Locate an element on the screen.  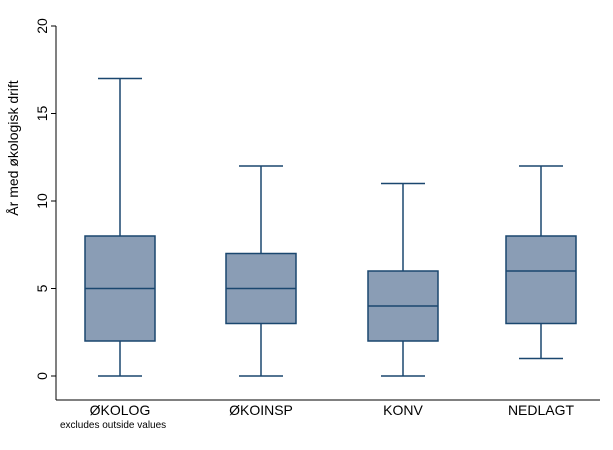
y-tick-label: 20 is located at coordinates (42, 26).